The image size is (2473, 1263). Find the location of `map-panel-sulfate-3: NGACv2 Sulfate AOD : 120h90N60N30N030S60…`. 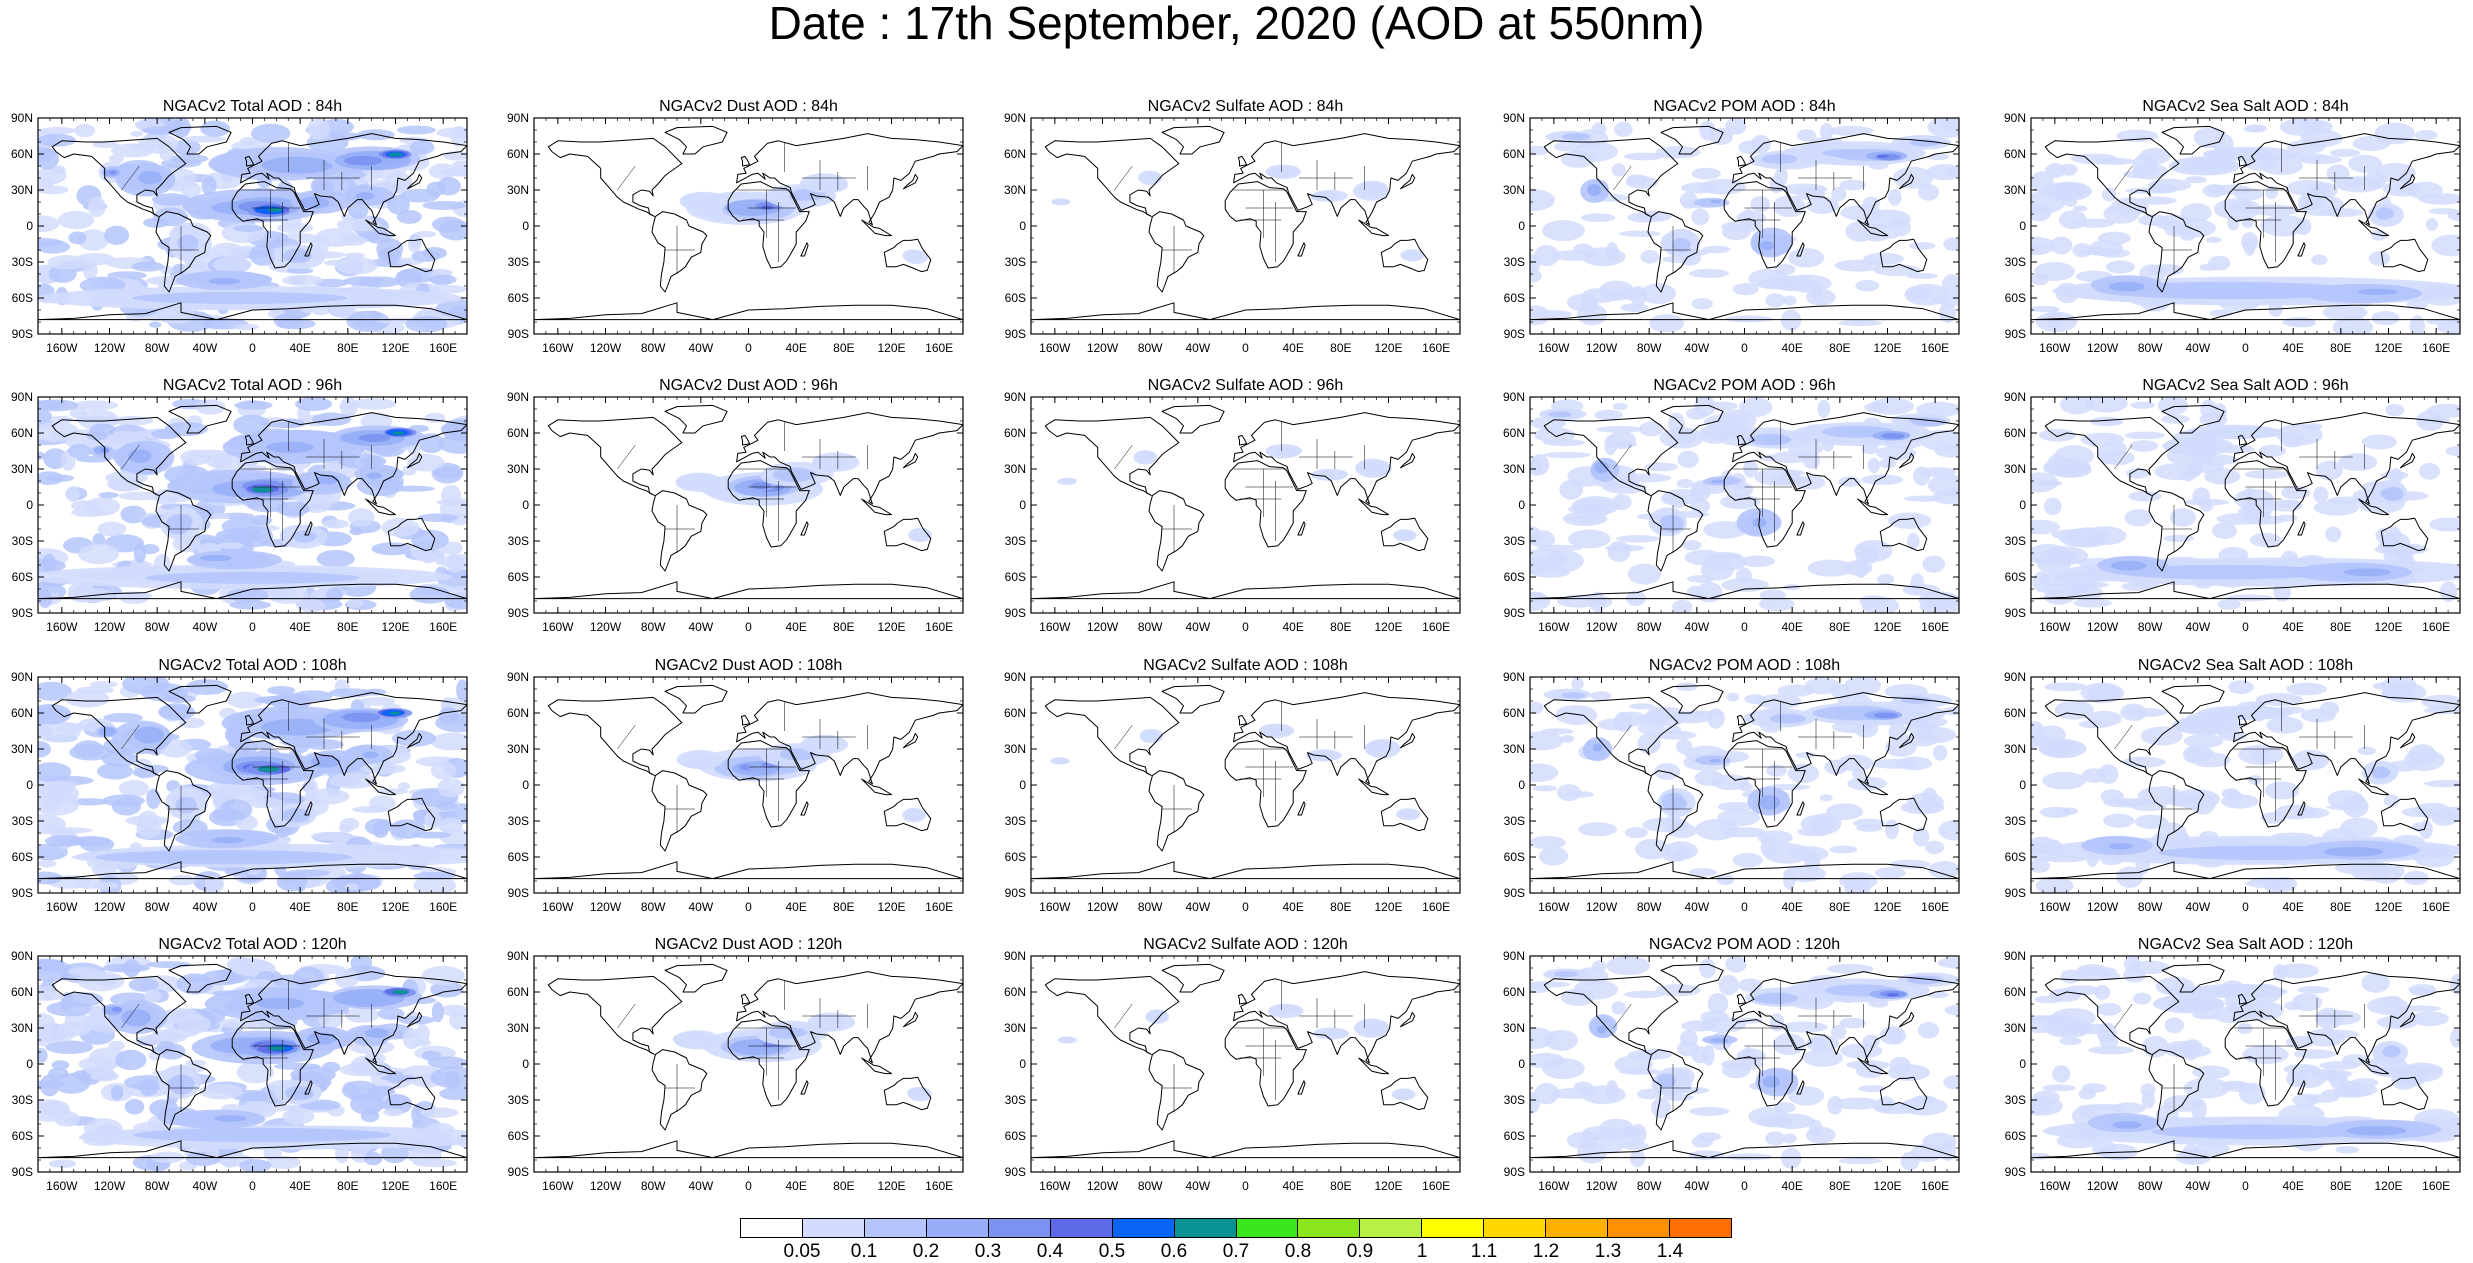

map-panel-sulfate-3: NGACv2 Sulfate AOD : 120h90N60N30N030S60… is located at coordinates (1232, 1064).